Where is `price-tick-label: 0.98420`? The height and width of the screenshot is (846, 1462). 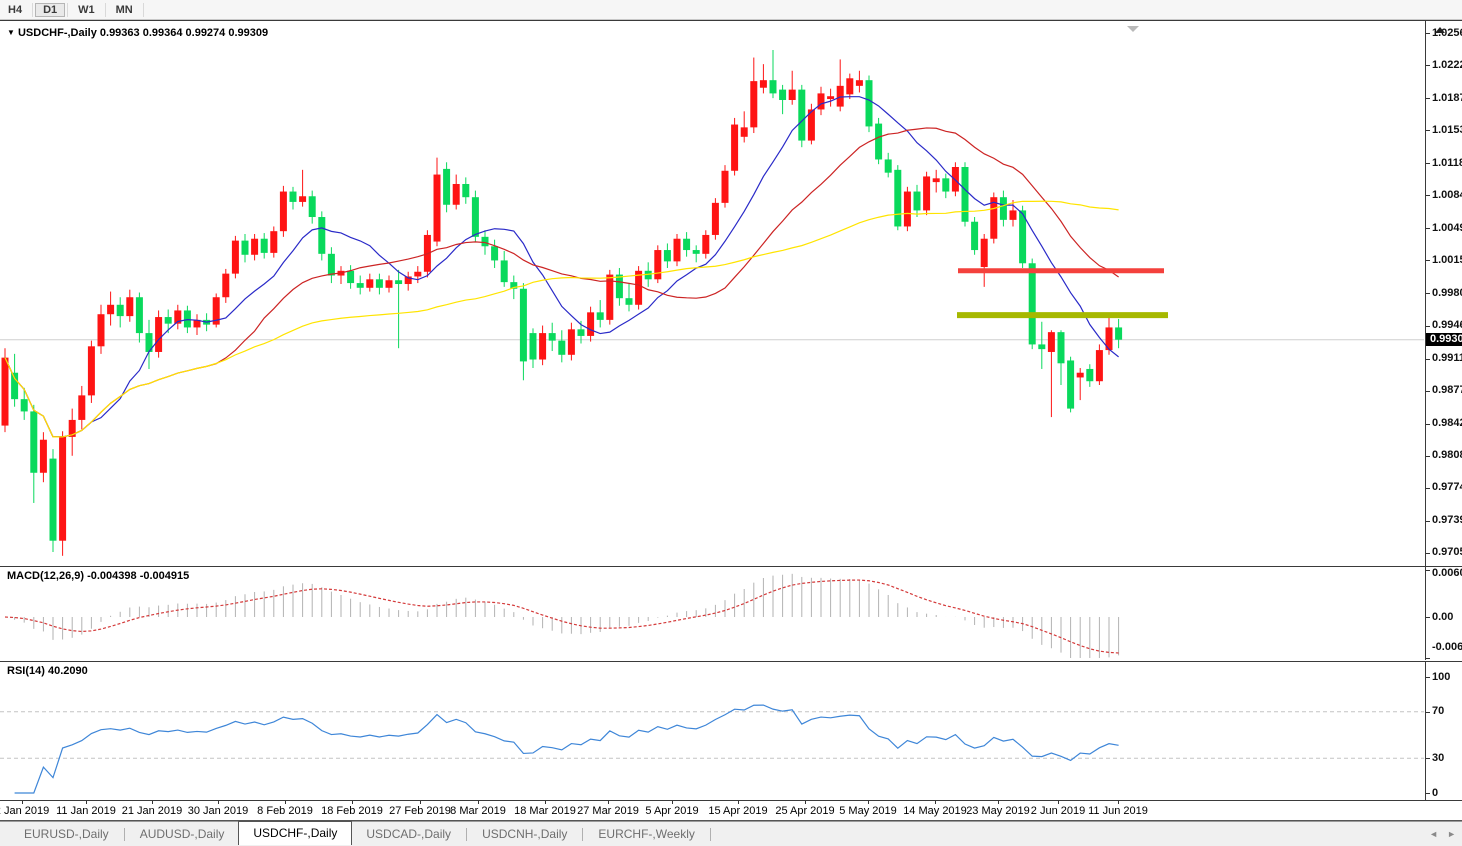
price-tick-label: 0.98420 is located at coordinates (1447, 423).